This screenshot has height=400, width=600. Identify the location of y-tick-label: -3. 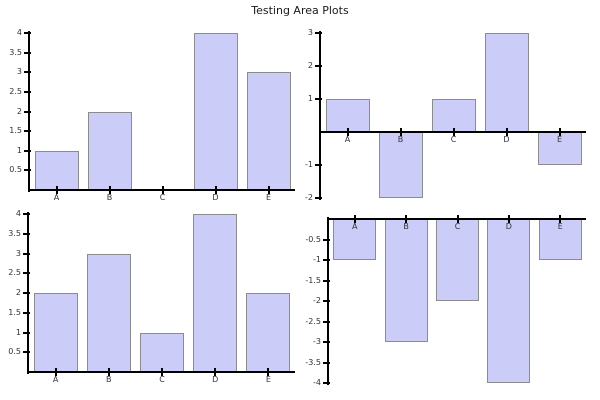
(317, 341).